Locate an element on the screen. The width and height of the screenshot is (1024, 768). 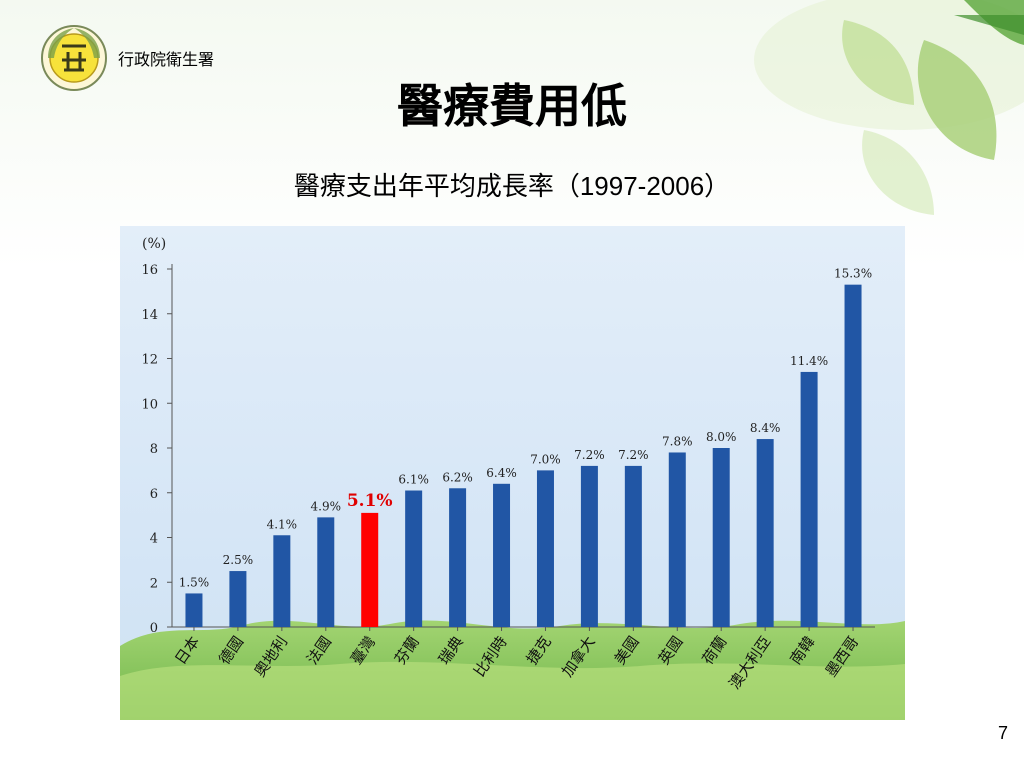
page-number: 7 is located at coordinates (1002, 733).